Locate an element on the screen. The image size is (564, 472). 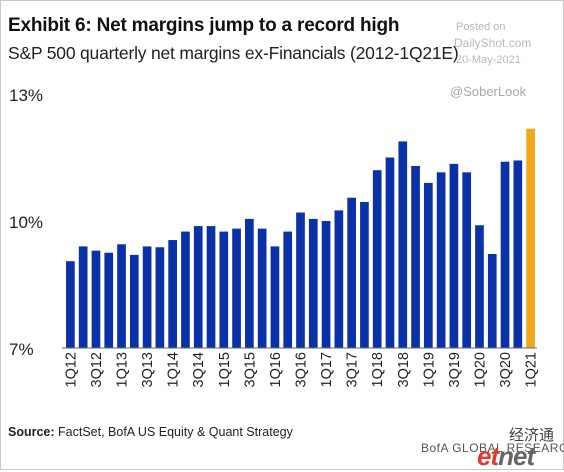
y-tick-label: 10% is located at coordinates (26, 222).